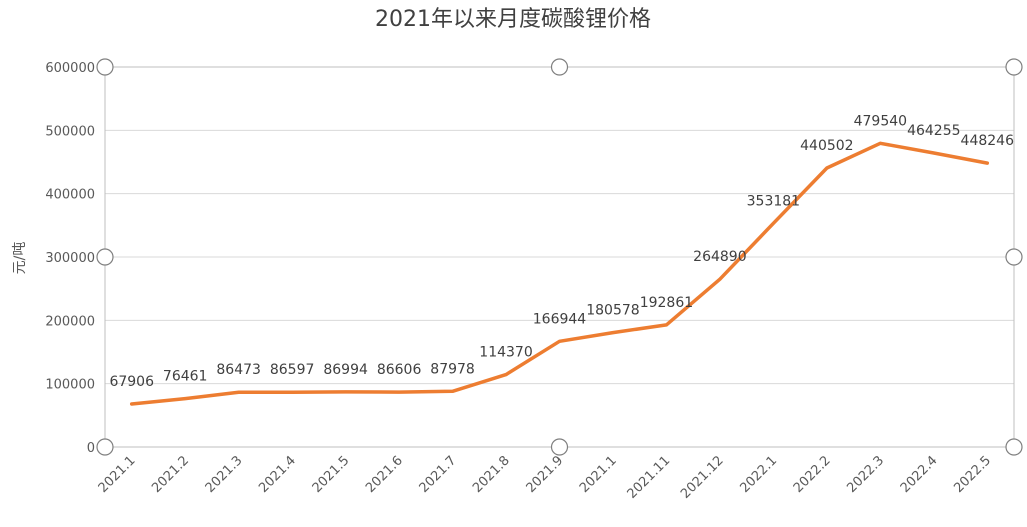 The width and height of the screenshot is (1027, 527). Describe the element at coordinates (277, 474) in the screenshot. I see `x-tick-label: 2021.4` at that location.